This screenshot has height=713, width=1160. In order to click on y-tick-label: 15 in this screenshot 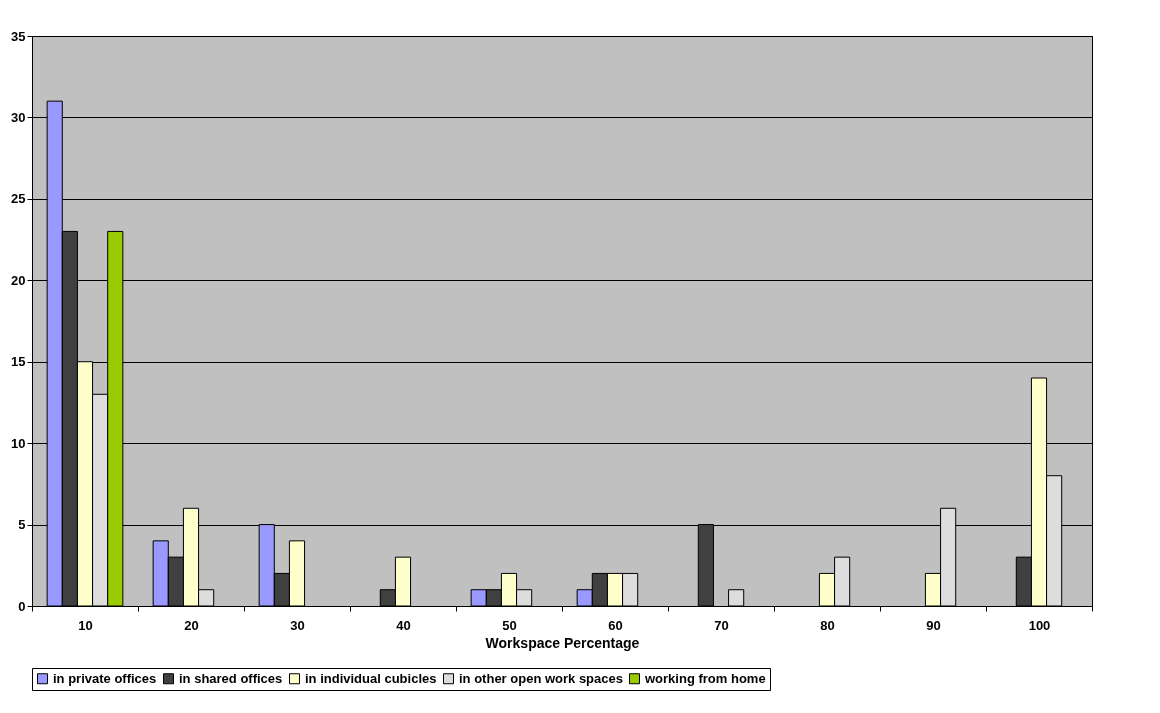, I will do `click(18, 362)`.